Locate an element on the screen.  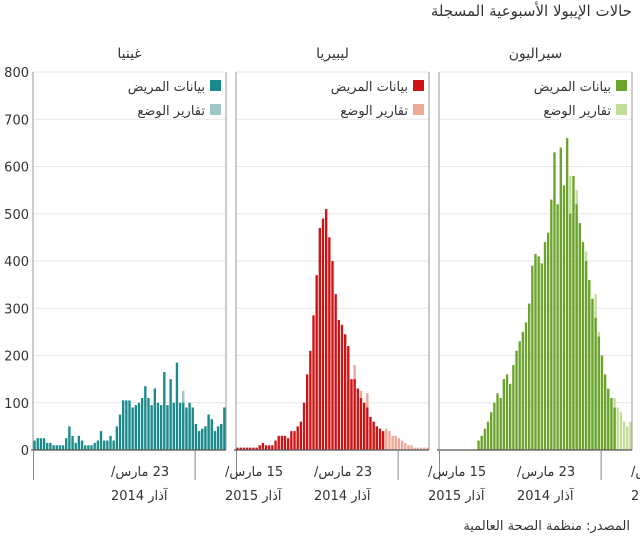
x-tick-label: آذار 2015 is located at coordinates (254, 495).